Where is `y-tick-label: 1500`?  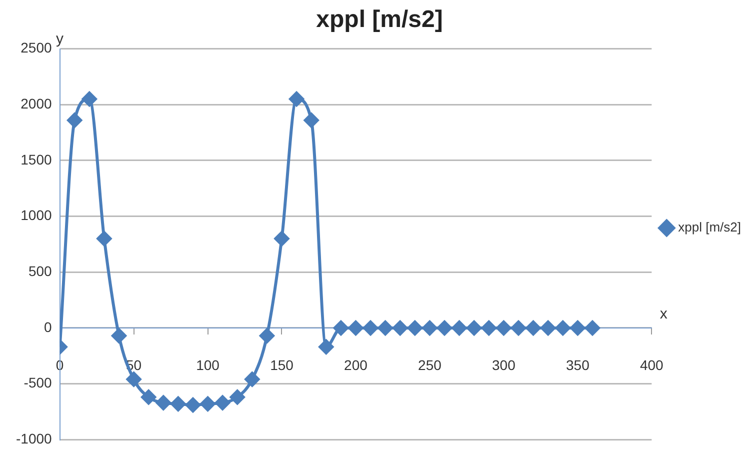 y-tick-label: 1500 is located at coordinates (36, 159).